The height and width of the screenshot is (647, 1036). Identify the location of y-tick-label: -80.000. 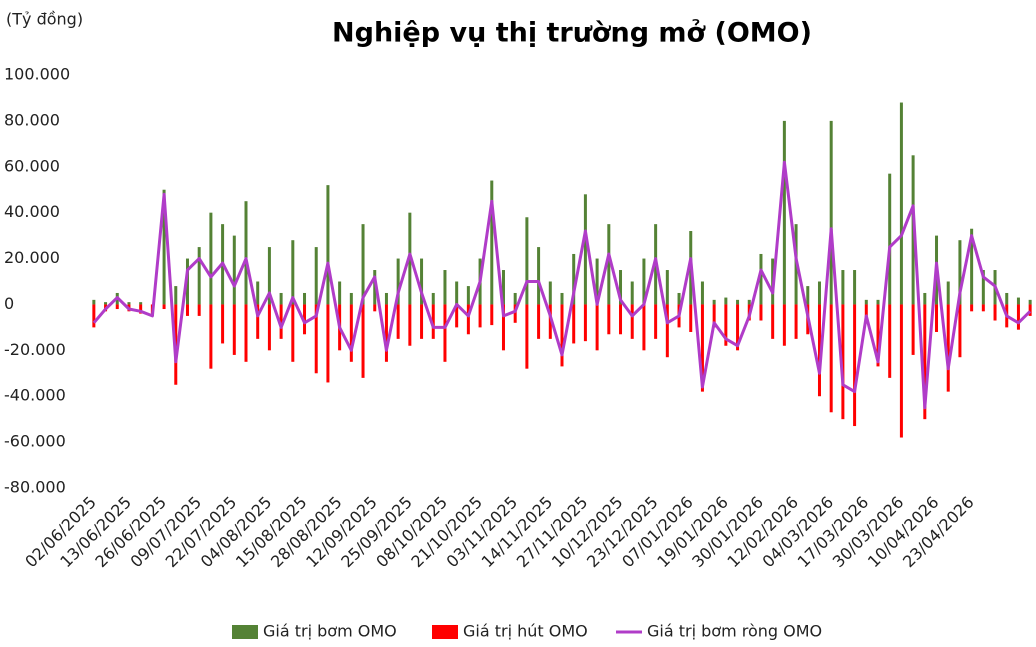
(35, 487).